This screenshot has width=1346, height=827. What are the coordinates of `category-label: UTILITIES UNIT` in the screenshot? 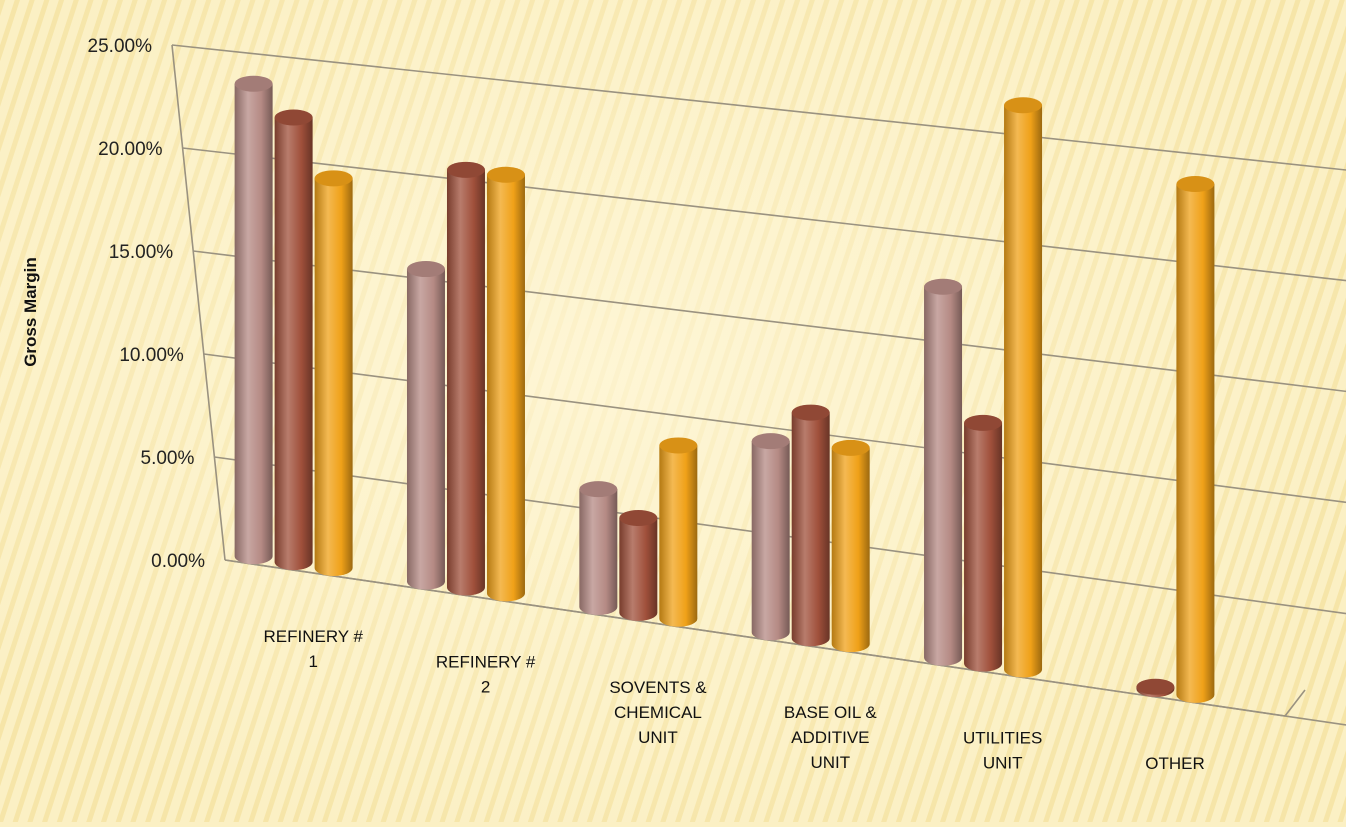 It's located at (1002, 751).